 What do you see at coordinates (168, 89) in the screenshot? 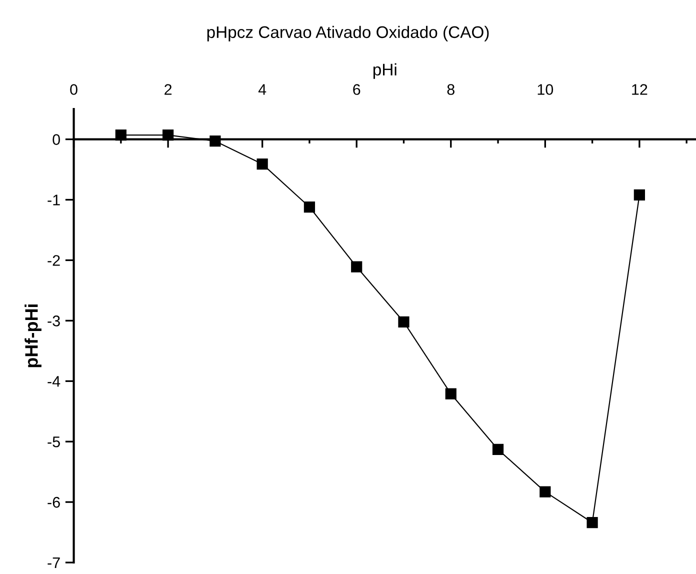
I see `x-tick-label: 2` at bounding box center [168, 89].